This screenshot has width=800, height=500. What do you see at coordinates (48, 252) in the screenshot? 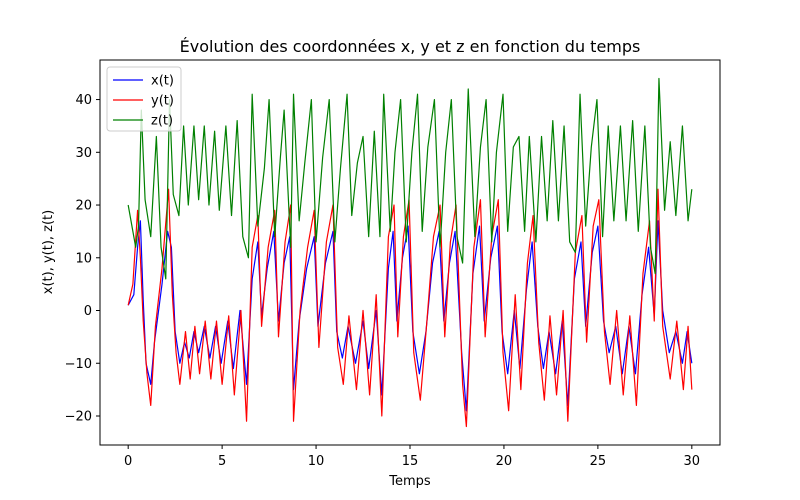
I see `y-axis-label: x(t), y(t), z(t)` at bounding box center [48, 252].